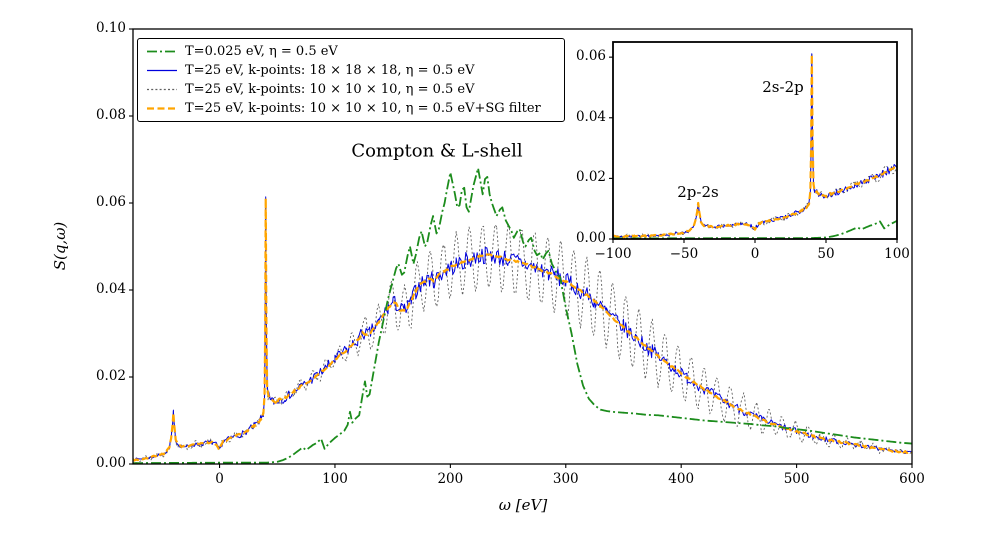 This screenshot has height=535, width=1000. Describe the element at coordinates (590, 56) in the screenshot. I see `inset-y-tick-label: 0.06` at that location.